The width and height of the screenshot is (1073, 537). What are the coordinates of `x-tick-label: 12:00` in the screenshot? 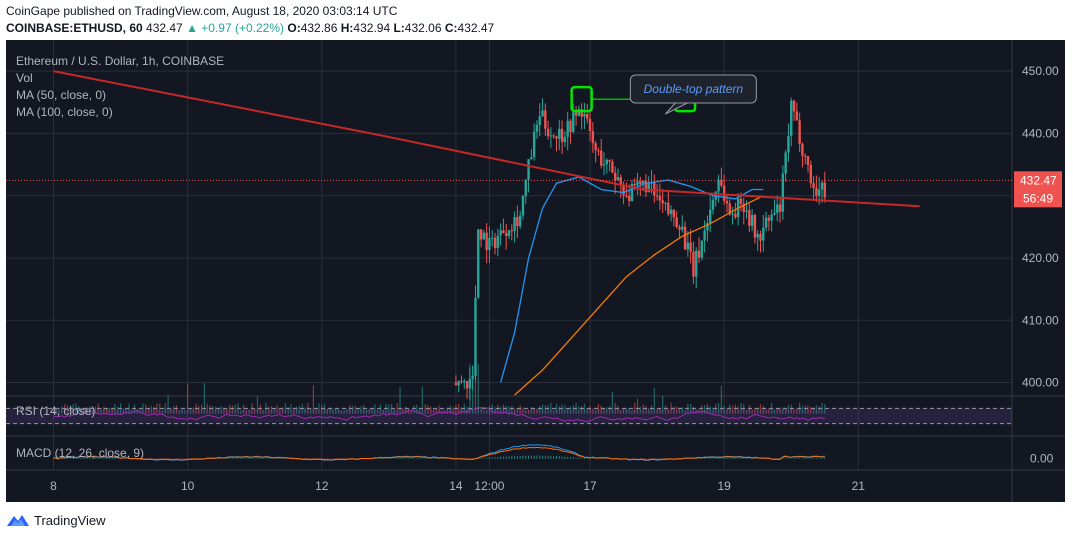 It's located at (489, 486).